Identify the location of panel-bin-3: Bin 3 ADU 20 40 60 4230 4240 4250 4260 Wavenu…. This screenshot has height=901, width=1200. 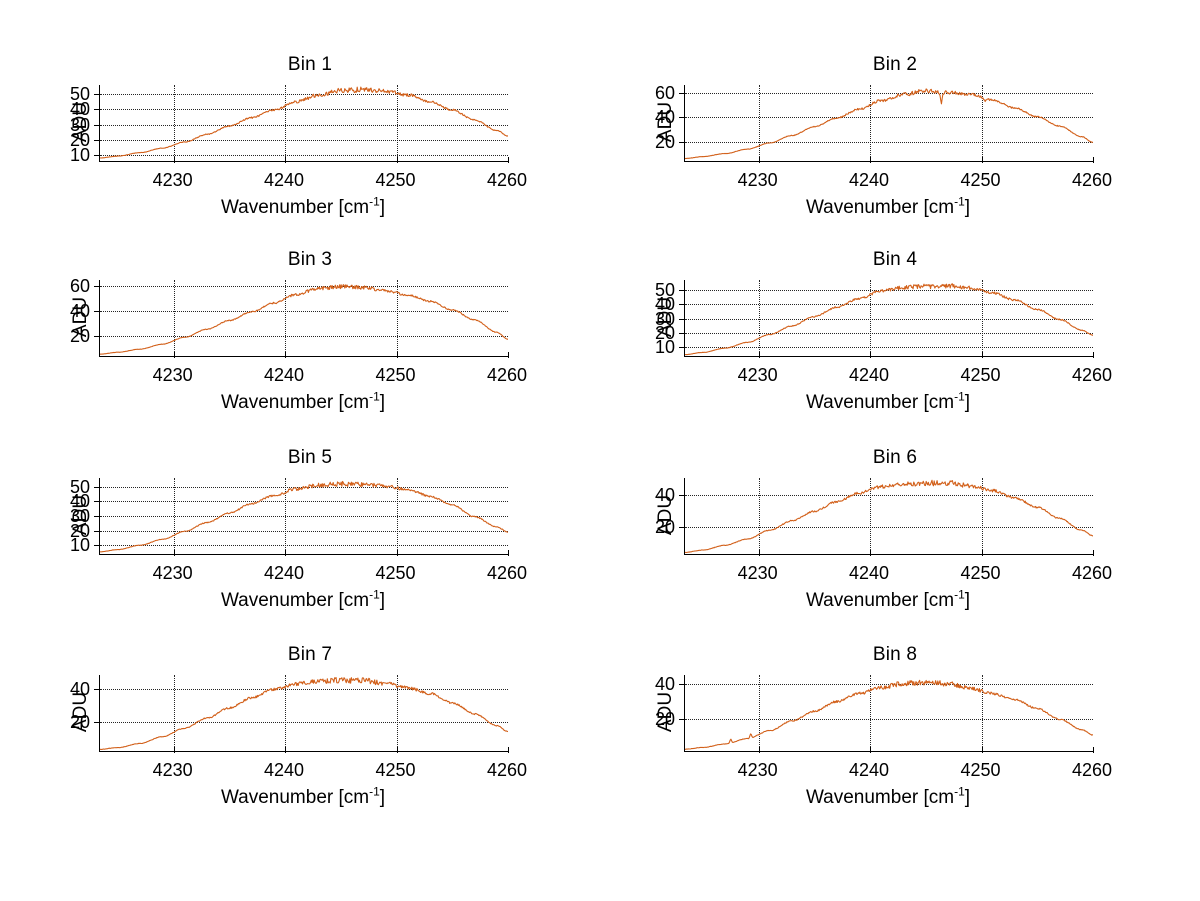
(310, 347).